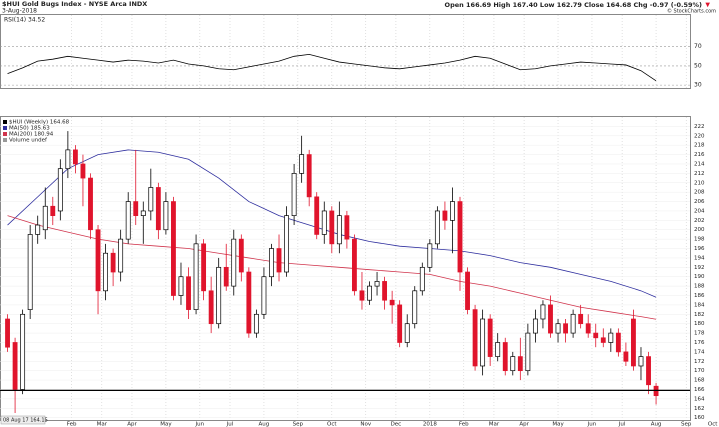 Image resolution: width=719 pixels, height=427 pixels. Describe the element at coordinates (699, 211) in the screenshot. I see `y-tick-label: 204` at that location.